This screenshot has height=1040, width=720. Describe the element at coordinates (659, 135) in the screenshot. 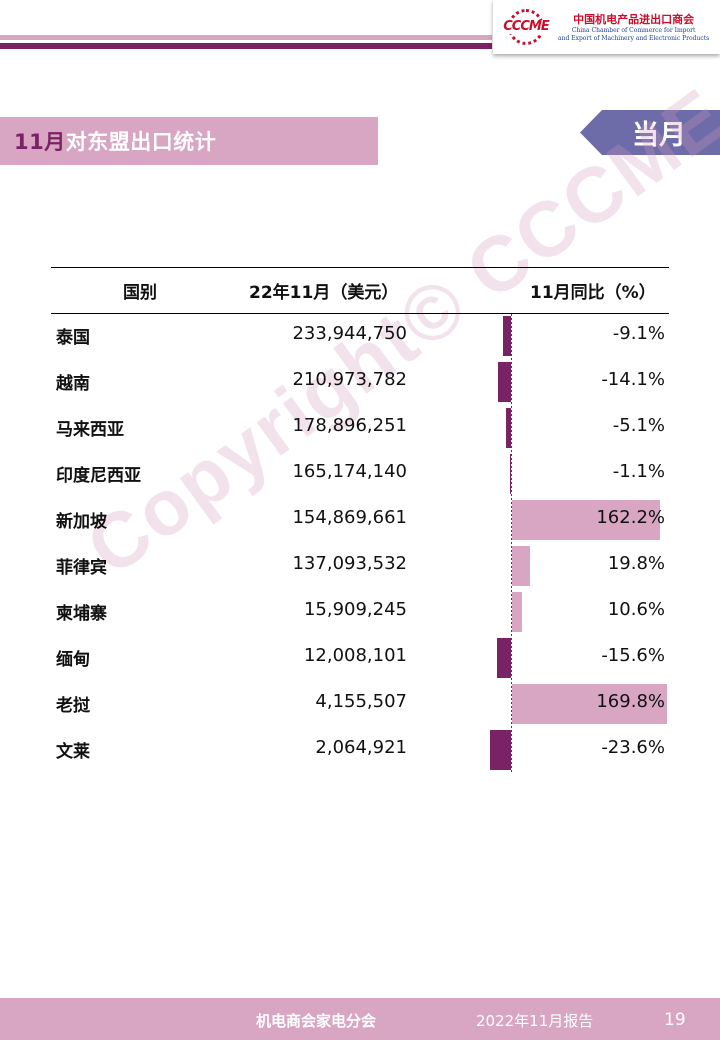

I see `period-tab-label: 当月` at that location.